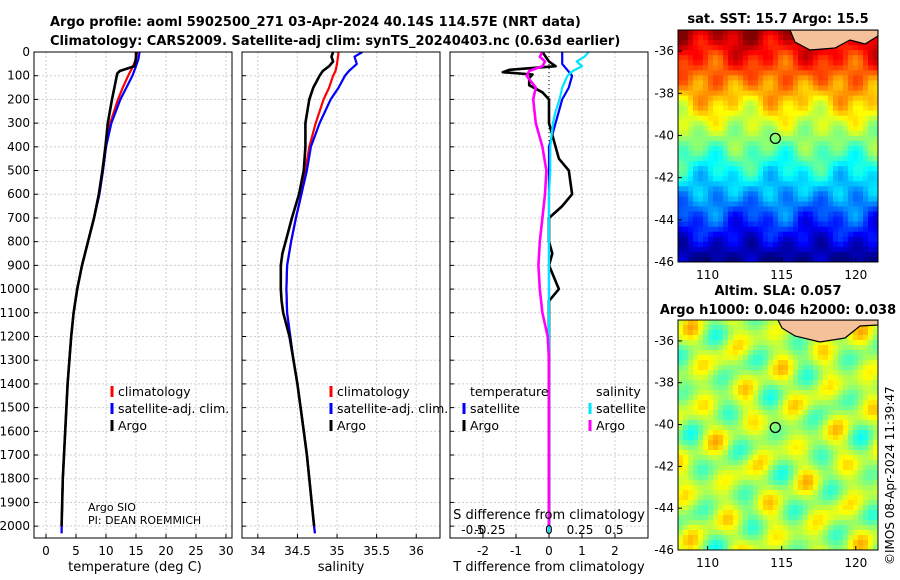  What do you see at coordinates (777, 19) in the screenshot?
I see `sst-map-title: sat. SST: 15.7 Argo: 15.5` at bounding box center [777, 19].